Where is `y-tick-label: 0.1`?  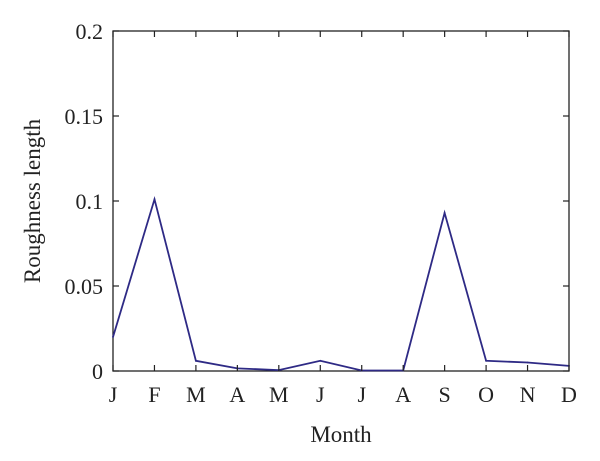 y-tick-label: 0.1 is located at coordinates (90, 201).